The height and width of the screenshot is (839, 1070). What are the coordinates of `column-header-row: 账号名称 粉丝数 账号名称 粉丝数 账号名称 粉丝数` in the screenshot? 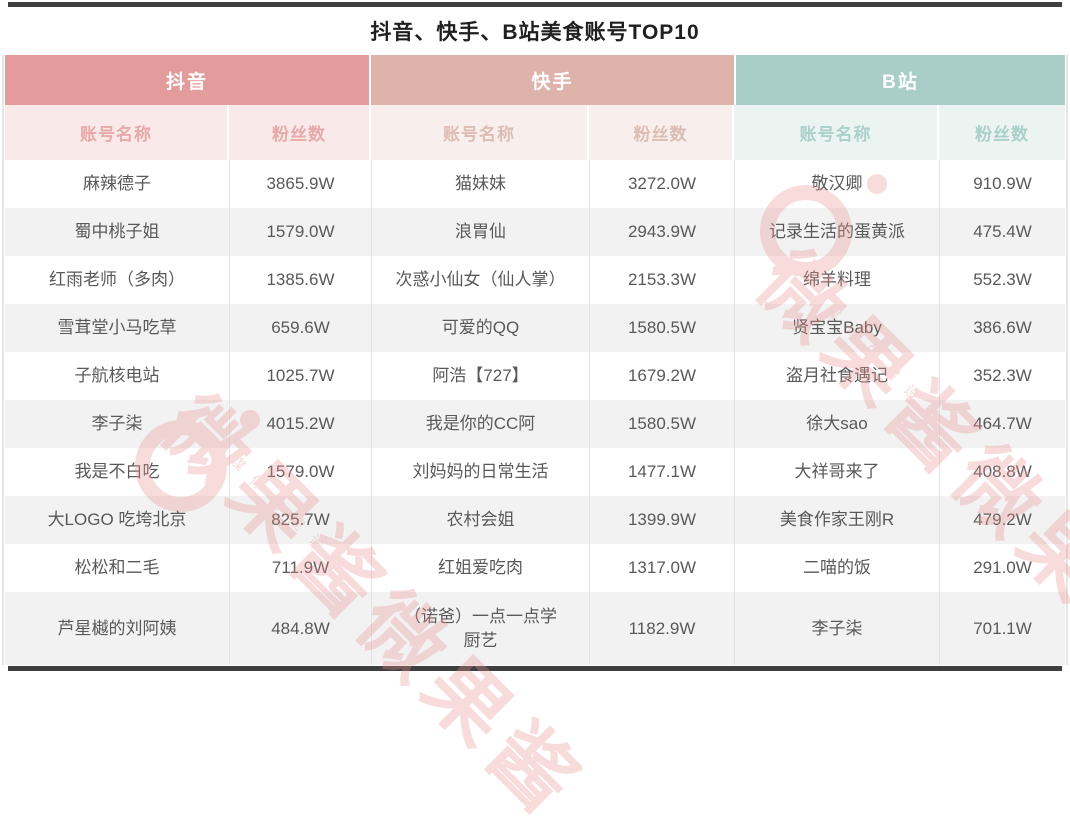 It's located at (535, 132).